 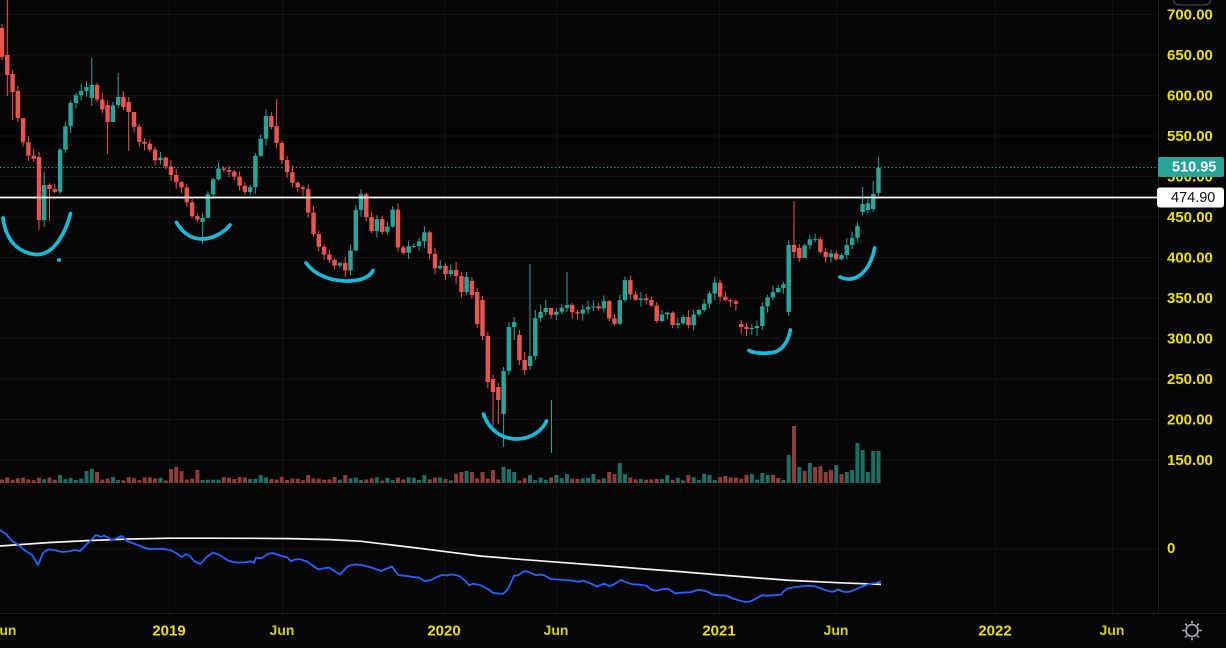 I want to click on svg-text: 2019, so click(x=168, y=631).